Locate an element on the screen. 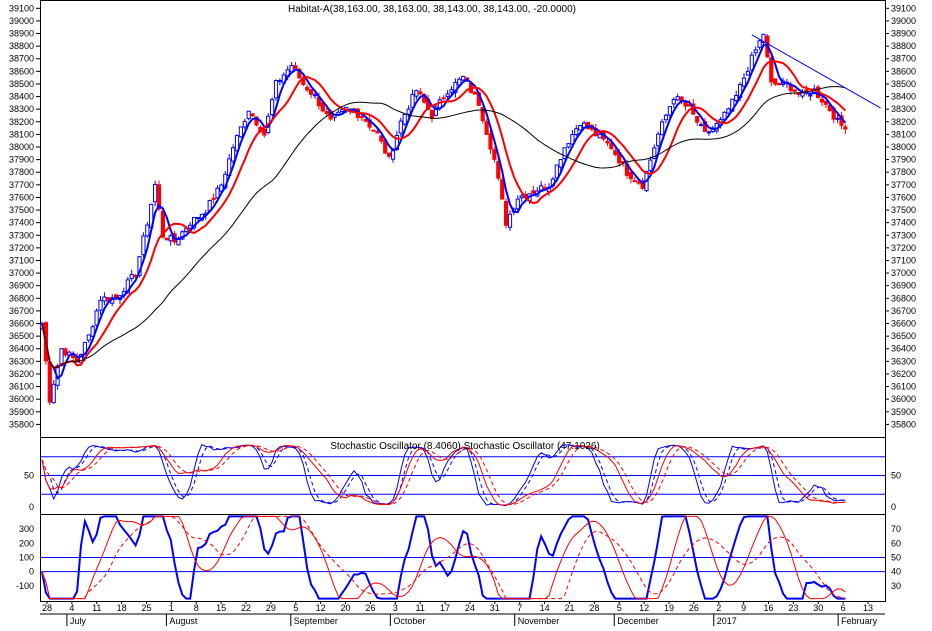 The width and height of the screenshot is (932, 631). y-tick-label-right: 38700 is located at coordinates (903, 59).